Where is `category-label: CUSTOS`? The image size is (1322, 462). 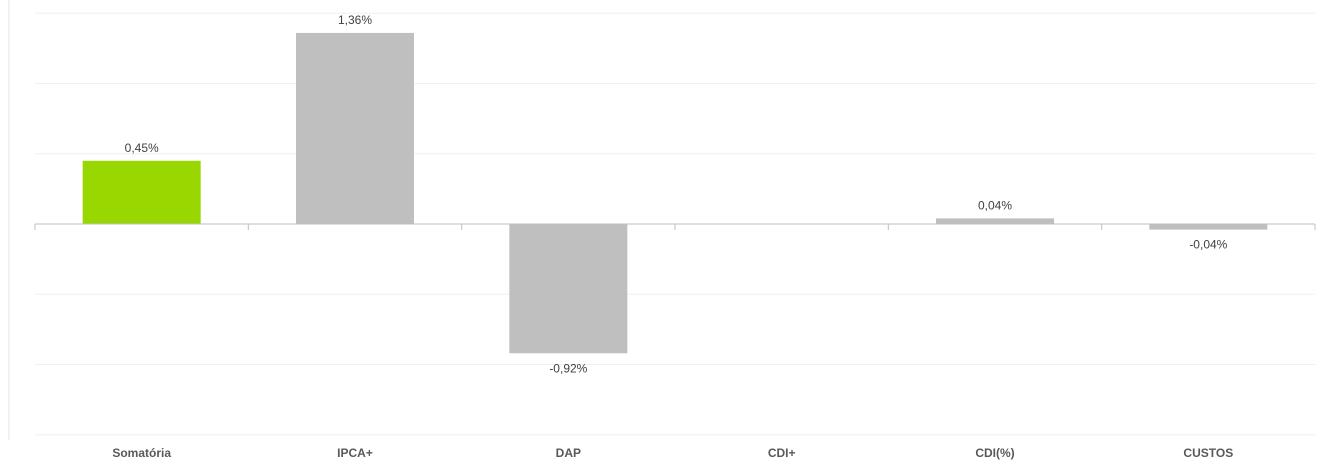
category-label: CUSTOS is located at coordinates (1208, 453).